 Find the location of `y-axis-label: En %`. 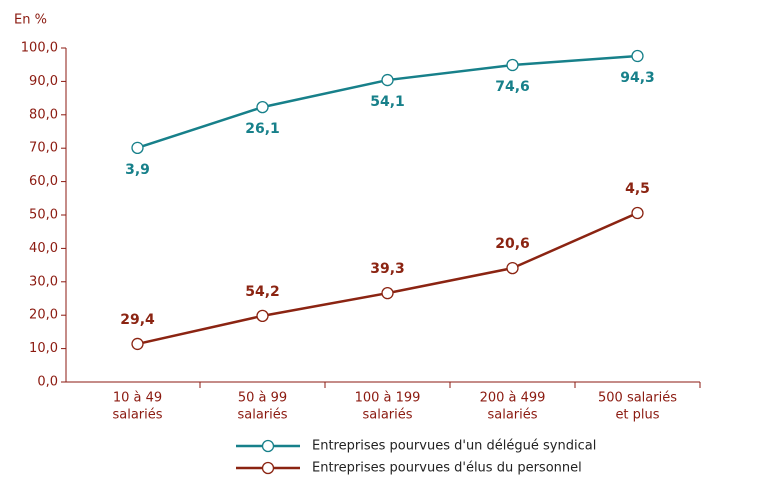

y-axis-label: En % is located at coordinates (30, 20).